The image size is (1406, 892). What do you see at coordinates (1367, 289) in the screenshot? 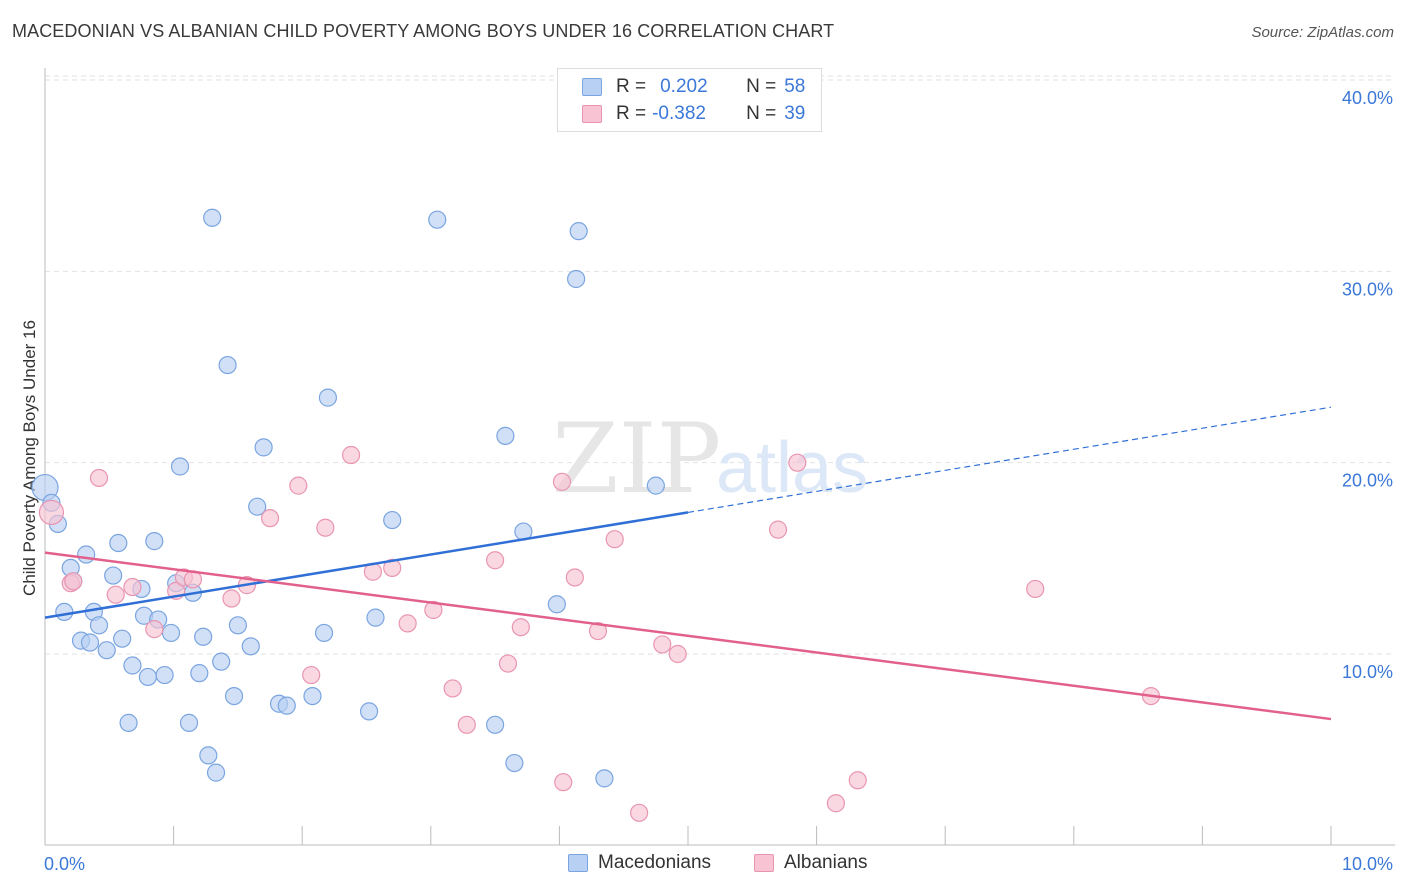
I see `y-tick-label: 30.0%` at bounding box center [1367, 289].